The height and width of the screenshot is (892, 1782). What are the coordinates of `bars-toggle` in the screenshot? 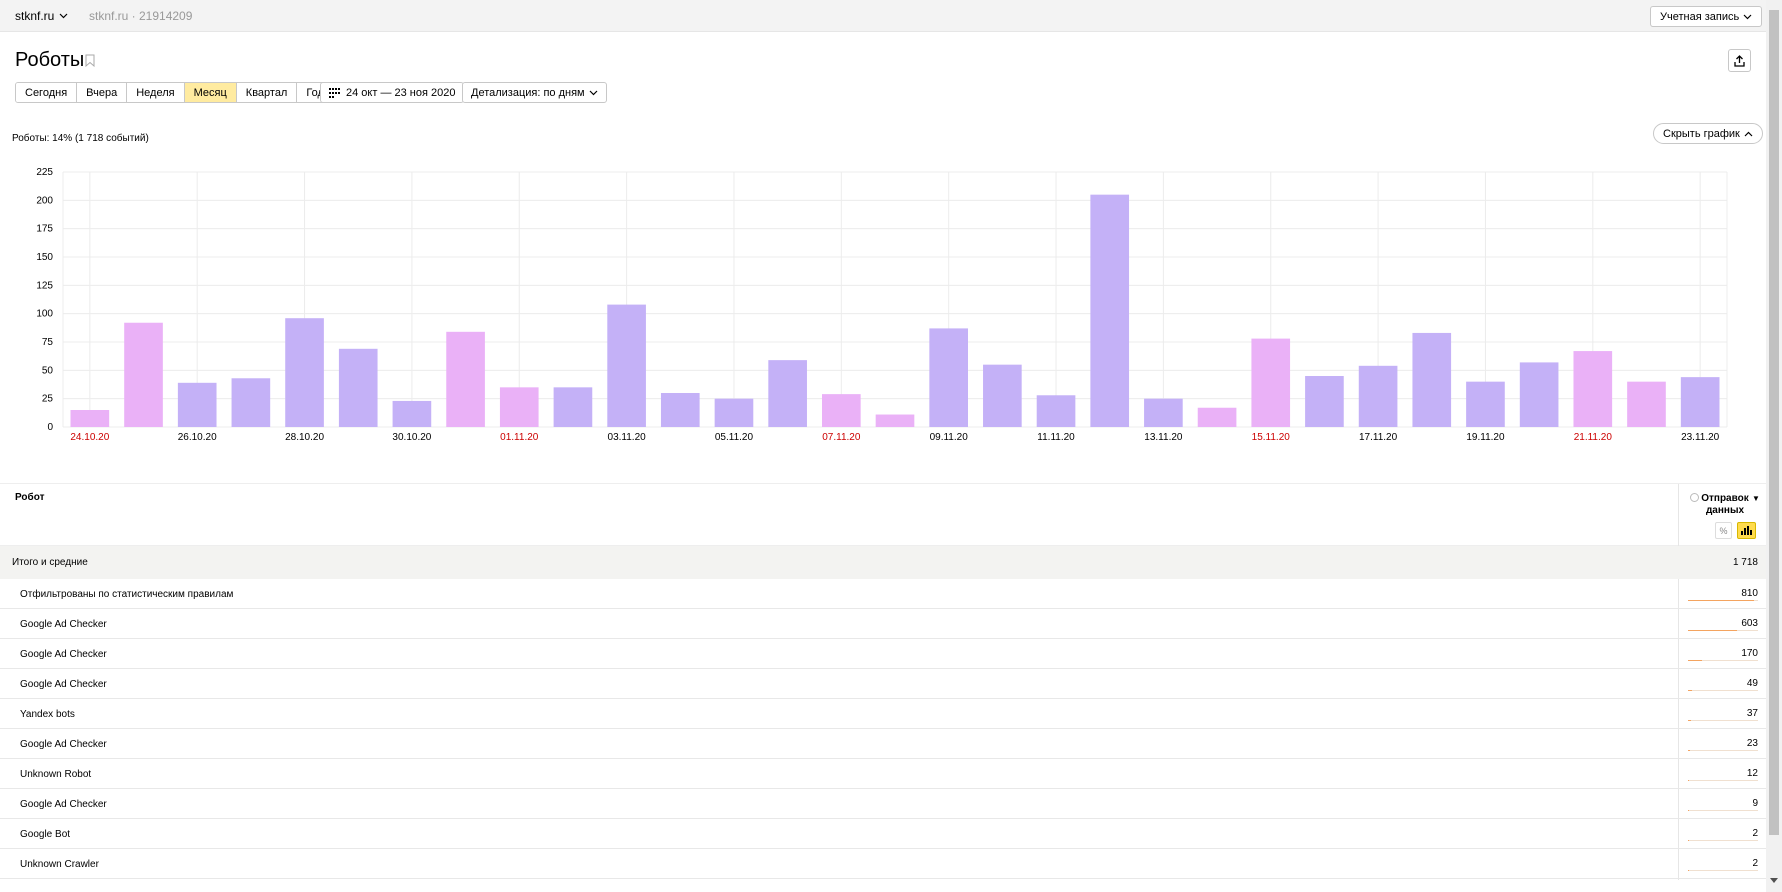 It's located at (1746, 530).